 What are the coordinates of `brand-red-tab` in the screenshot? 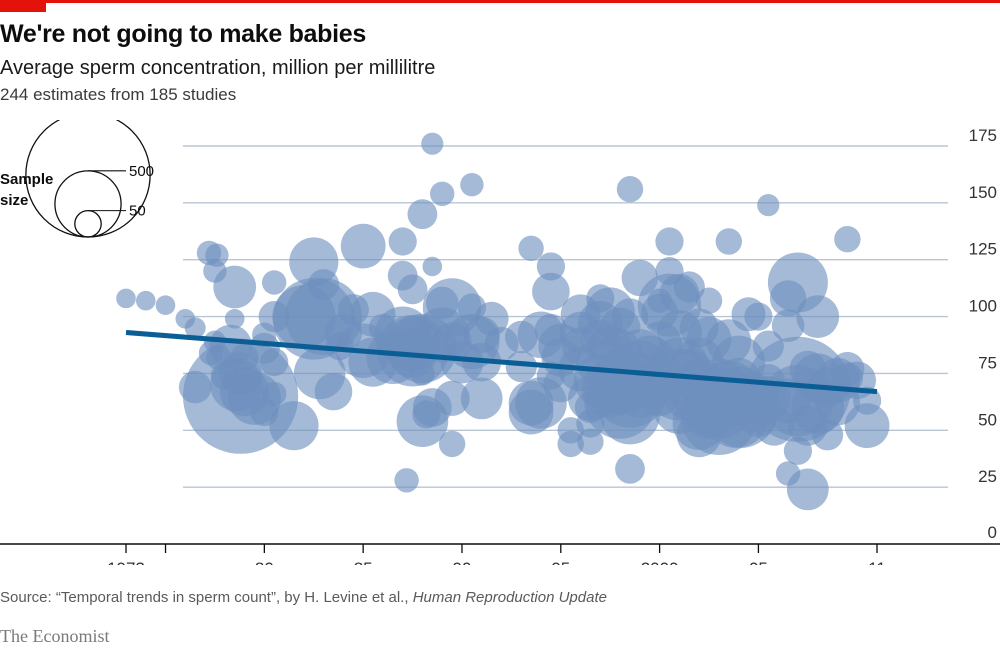 It's located at (23, 6).